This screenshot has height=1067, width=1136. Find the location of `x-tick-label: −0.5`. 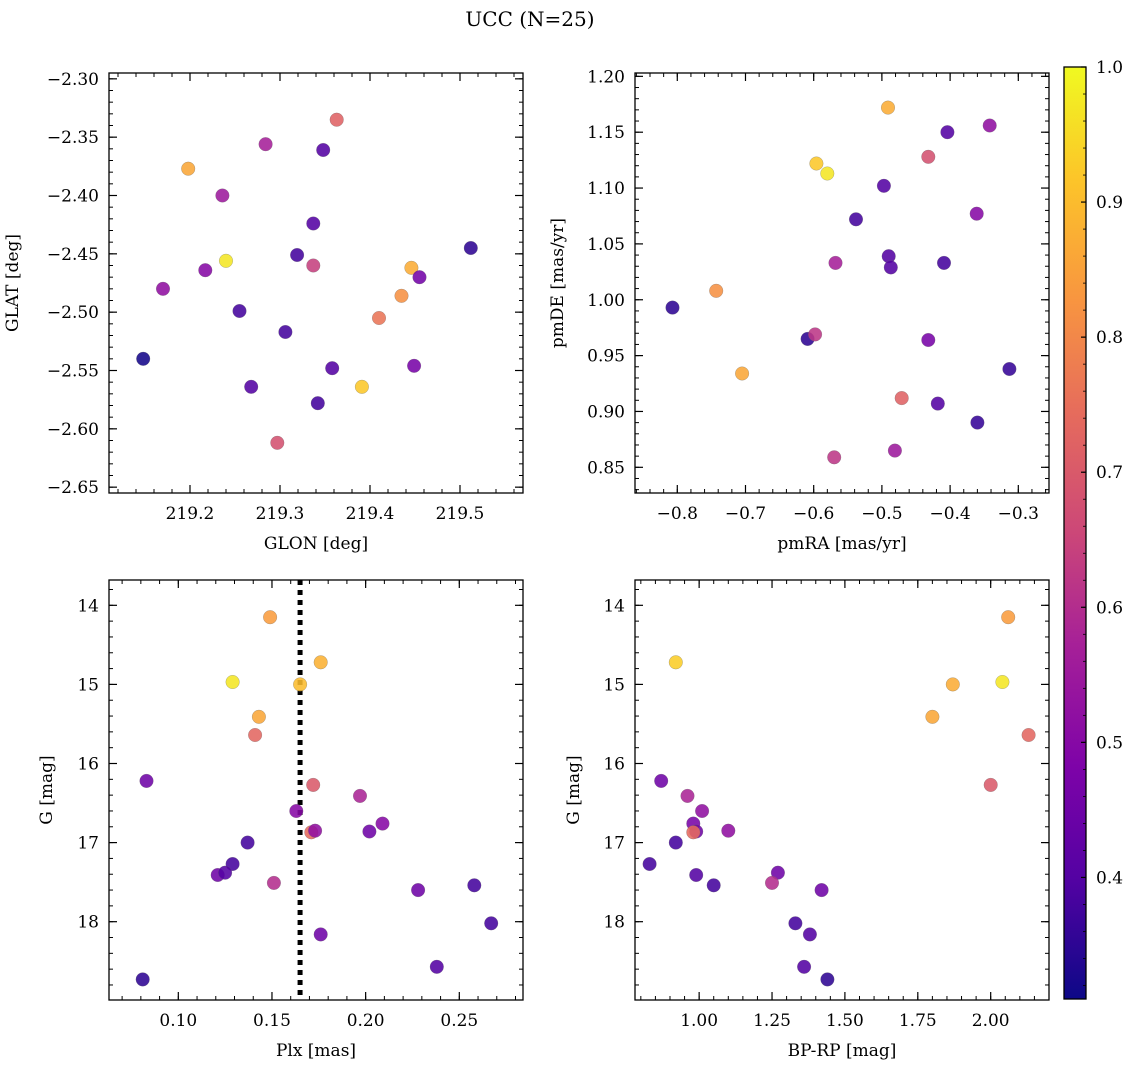

x-tick-label: −0.5 is located at coordinates (881, 514).